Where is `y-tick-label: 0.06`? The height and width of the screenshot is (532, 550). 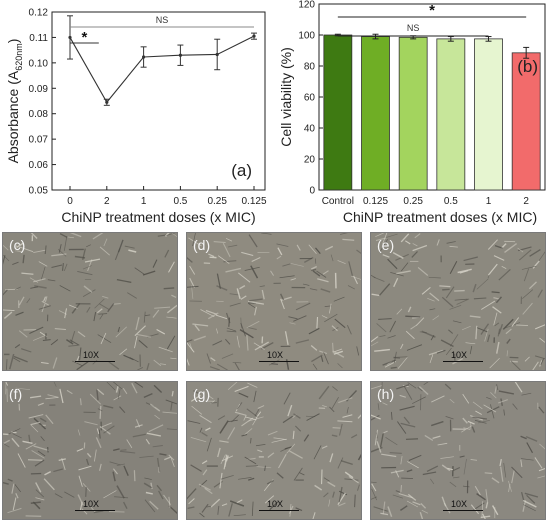
y-tick-label: 0.06 is located at coordinates (39, 165).